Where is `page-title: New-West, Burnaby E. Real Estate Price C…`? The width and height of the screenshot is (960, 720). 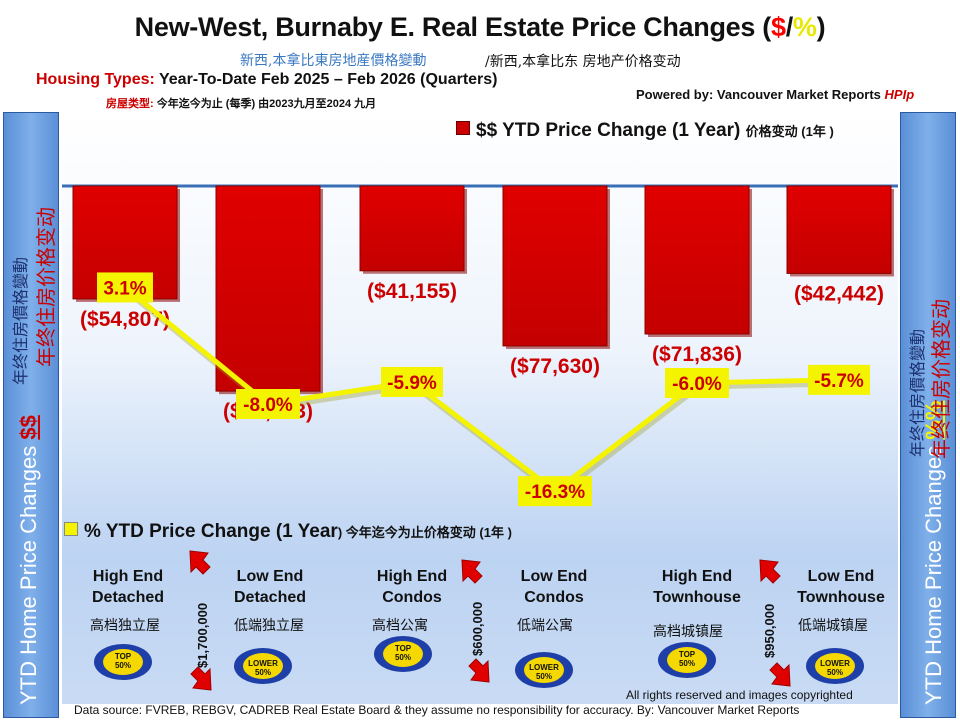
page-title: New-West, Burnaby E. Real Estate Price C… is located at coordinates (480, 27).